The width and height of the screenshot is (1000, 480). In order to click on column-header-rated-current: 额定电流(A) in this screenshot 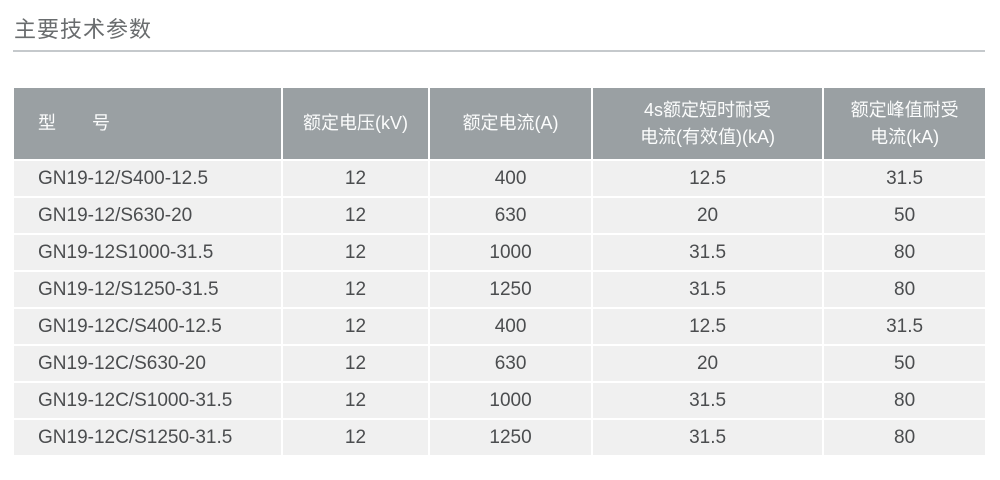, I will do `click(510, 123)`.